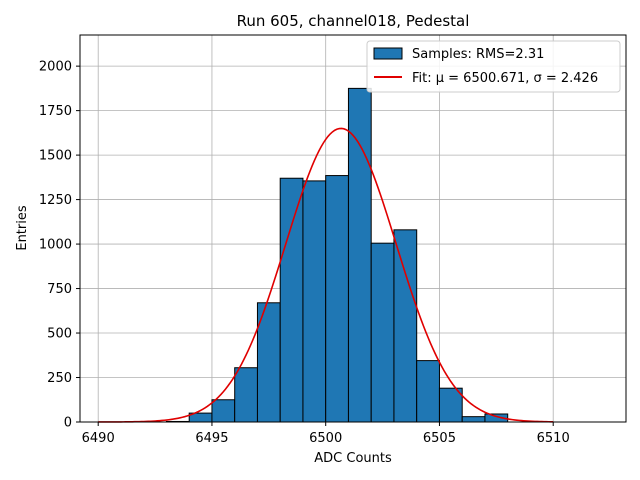 The height and width of the screenshot is (480, 640). Describe the element at coordinates (211, 438) in the screenshot. I see `x-tick-label: 6495` at that location.